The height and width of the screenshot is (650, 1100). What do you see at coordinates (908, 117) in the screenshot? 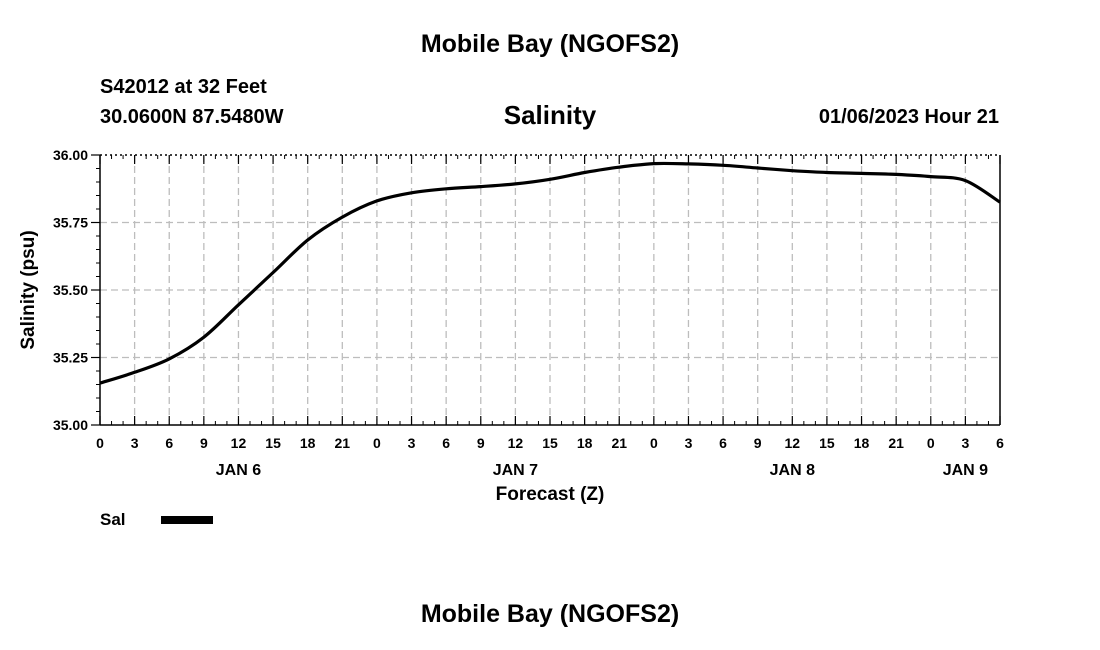
I see `forecast-datetime: 01/06/2023 Hour 21` at bounding box center [908, 117].